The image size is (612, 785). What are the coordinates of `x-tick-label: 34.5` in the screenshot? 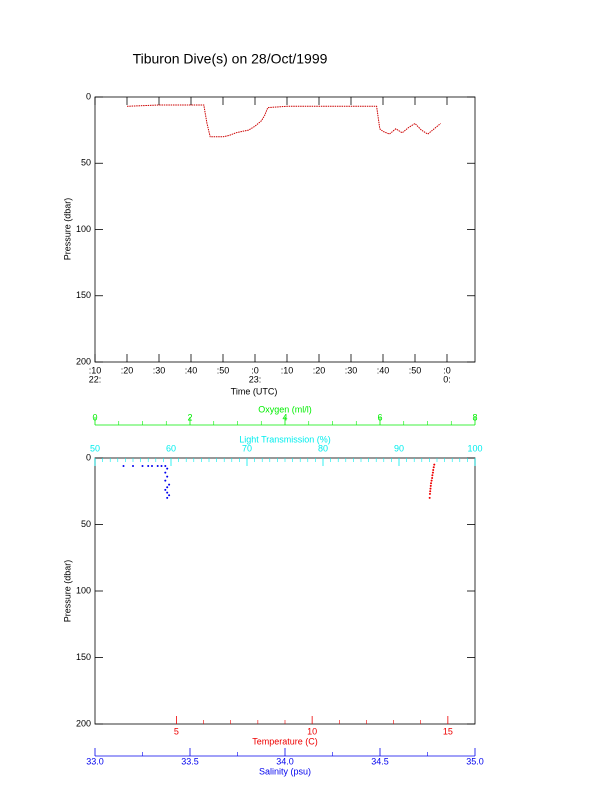 It's located at (380, 761).